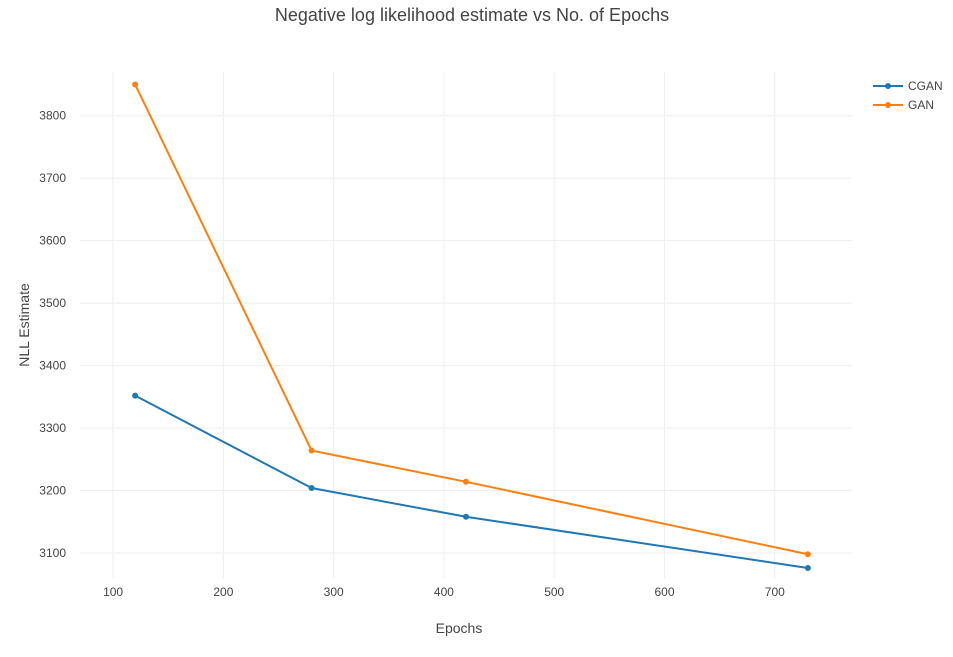 Image resolution: width=953 pixels, height=657 pixels. I want to click on x-tick-label: 300, so click(334, 592).